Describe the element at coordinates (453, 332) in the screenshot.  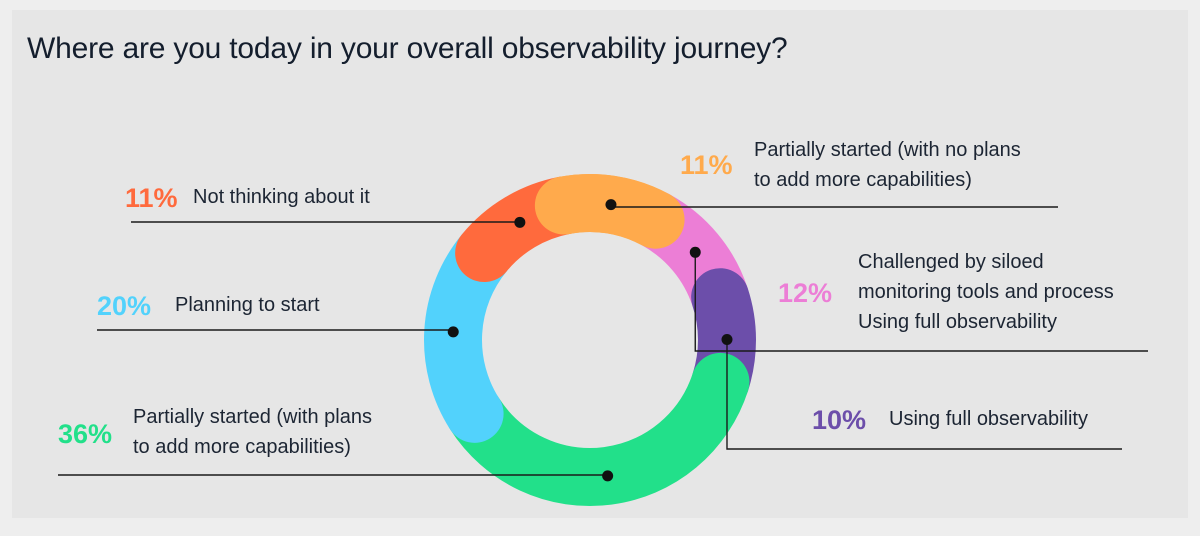
I see `callout-dot-planning-to-start` at that location.